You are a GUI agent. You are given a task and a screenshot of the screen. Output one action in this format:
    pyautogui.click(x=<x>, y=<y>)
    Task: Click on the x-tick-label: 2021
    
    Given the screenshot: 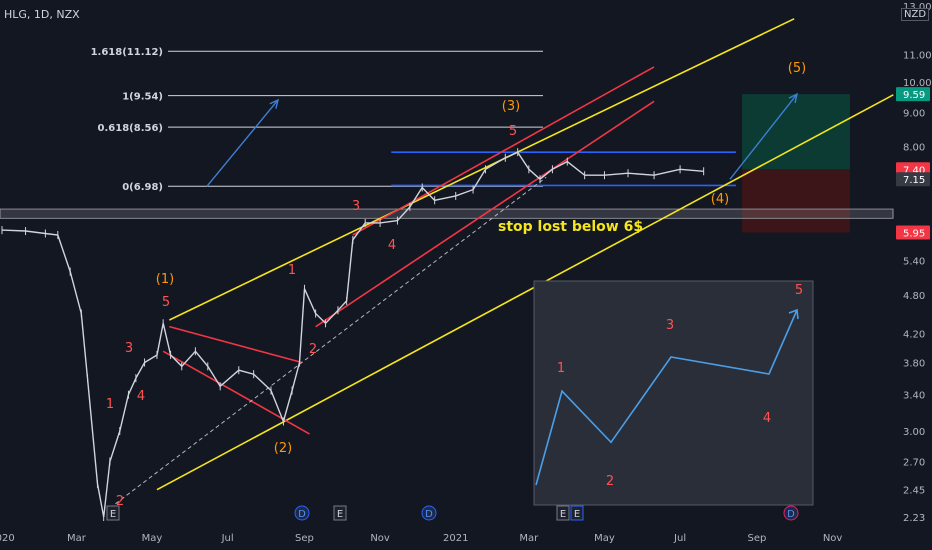 What is the action you would take?
    pyautogui.click(x=455, y=538)
    